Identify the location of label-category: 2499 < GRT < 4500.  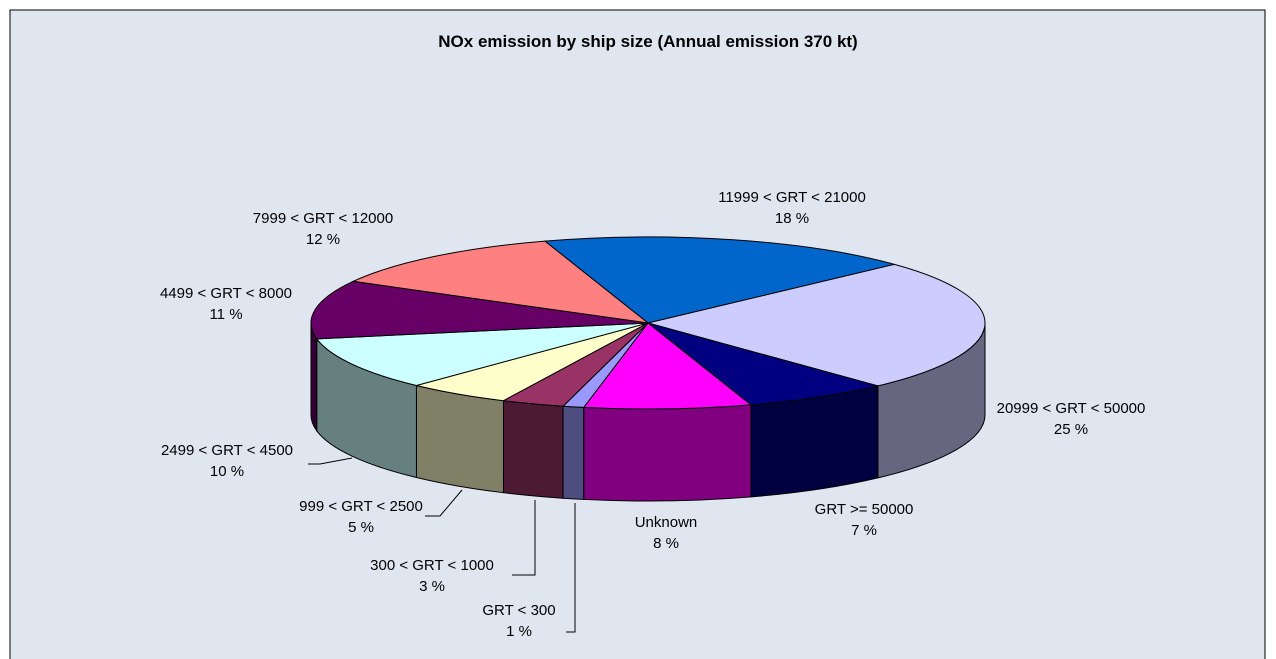
(227, 450).